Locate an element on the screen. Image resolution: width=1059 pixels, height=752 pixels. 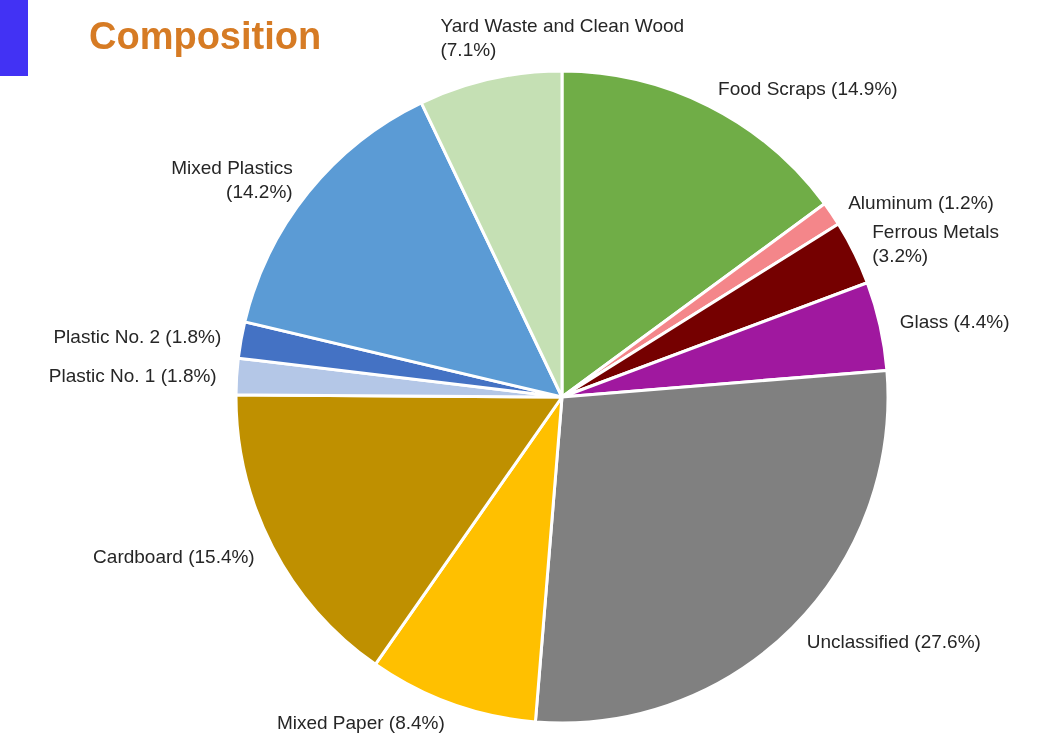
data-label: (14.2%) is located at coordinates (259, 192).